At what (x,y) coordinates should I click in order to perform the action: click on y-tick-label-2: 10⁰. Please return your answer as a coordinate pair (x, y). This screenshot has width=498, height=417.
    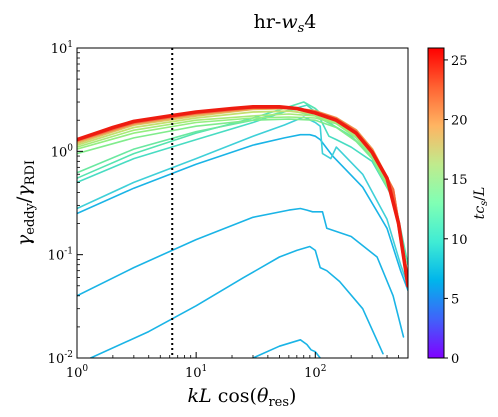
    Looking at the image, I should click on (62, 151).